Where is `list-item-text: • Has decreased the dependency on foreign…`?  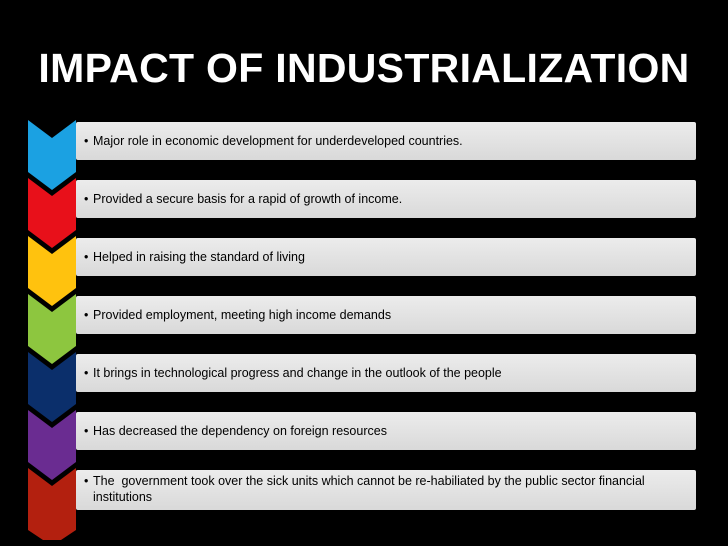 list-item-text: • Has decreased the dependency on foreign… is located at coordinates (235, 431).